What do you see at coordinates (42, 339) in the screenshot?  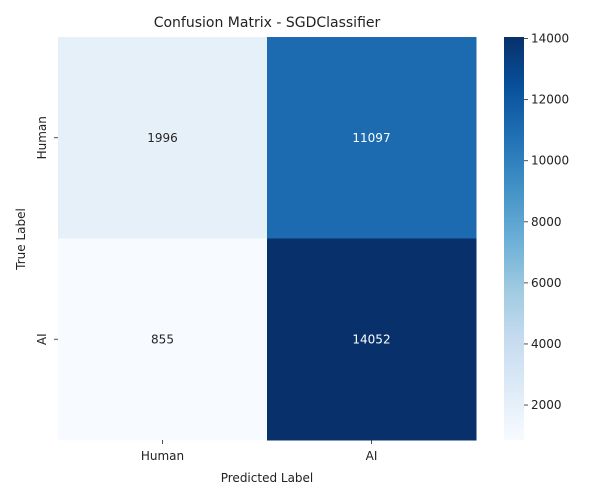 I see `y-tick-label: AI` at bounding box center [42, 339].